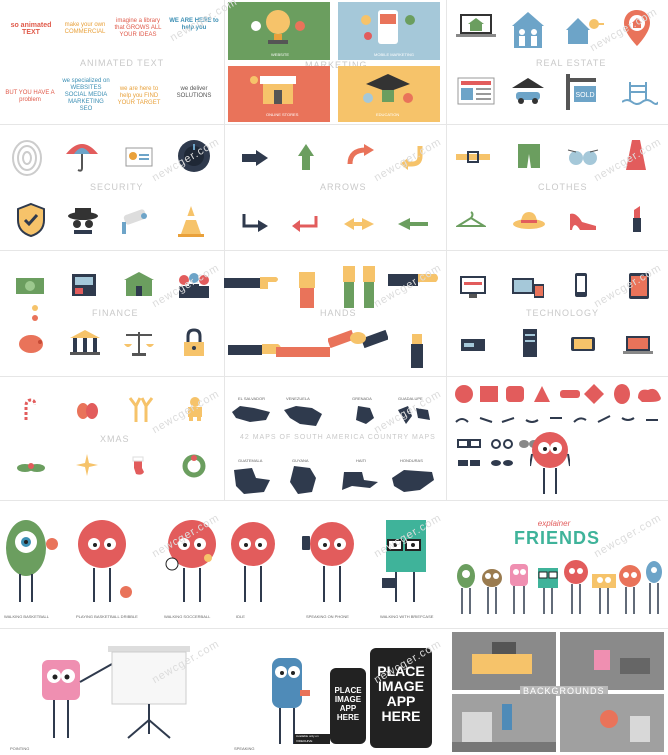  Describe the element at coordinates (149, 692) in the screenshot. I see `projector-screen-icon` at that location.